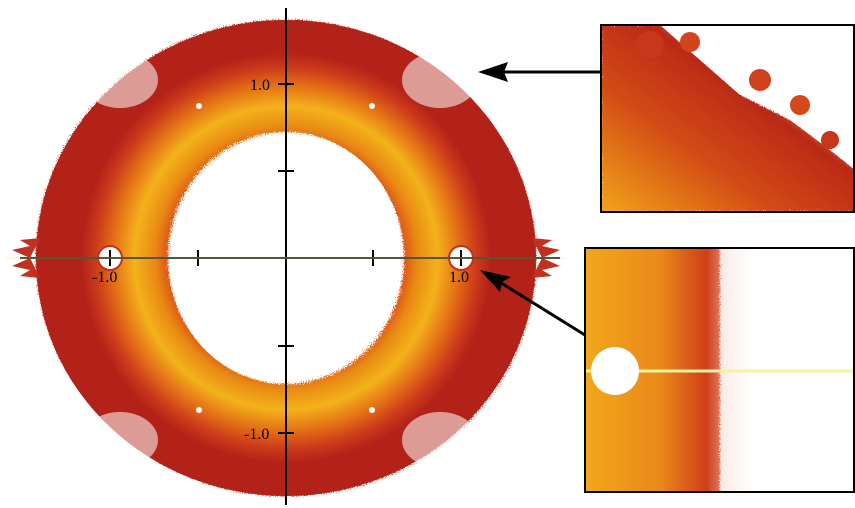 This screenshot has height=508, width=855. What do you see at coordinates (26, 258) in the screenshot?
I see `left-spikes` at bounding box center [26, 258].